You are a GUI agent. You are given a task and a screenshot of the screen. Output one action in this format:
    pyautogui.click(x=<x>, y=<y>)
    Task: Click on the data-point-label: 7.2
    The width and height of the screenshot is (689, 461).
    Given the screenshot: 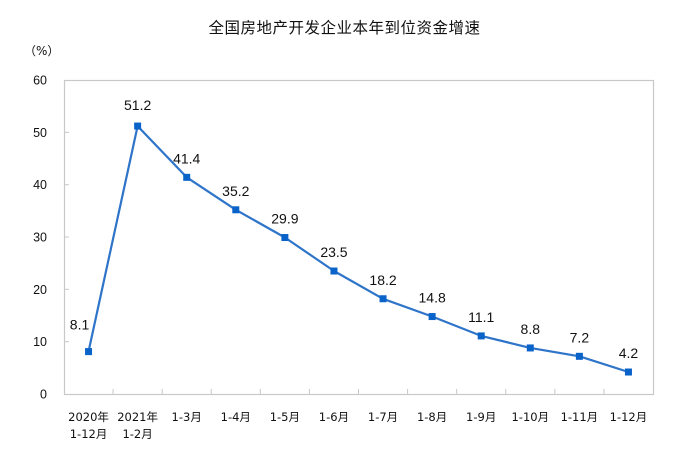 What is the action you would take?
    pyautogui.click(x=580, y=337)
    